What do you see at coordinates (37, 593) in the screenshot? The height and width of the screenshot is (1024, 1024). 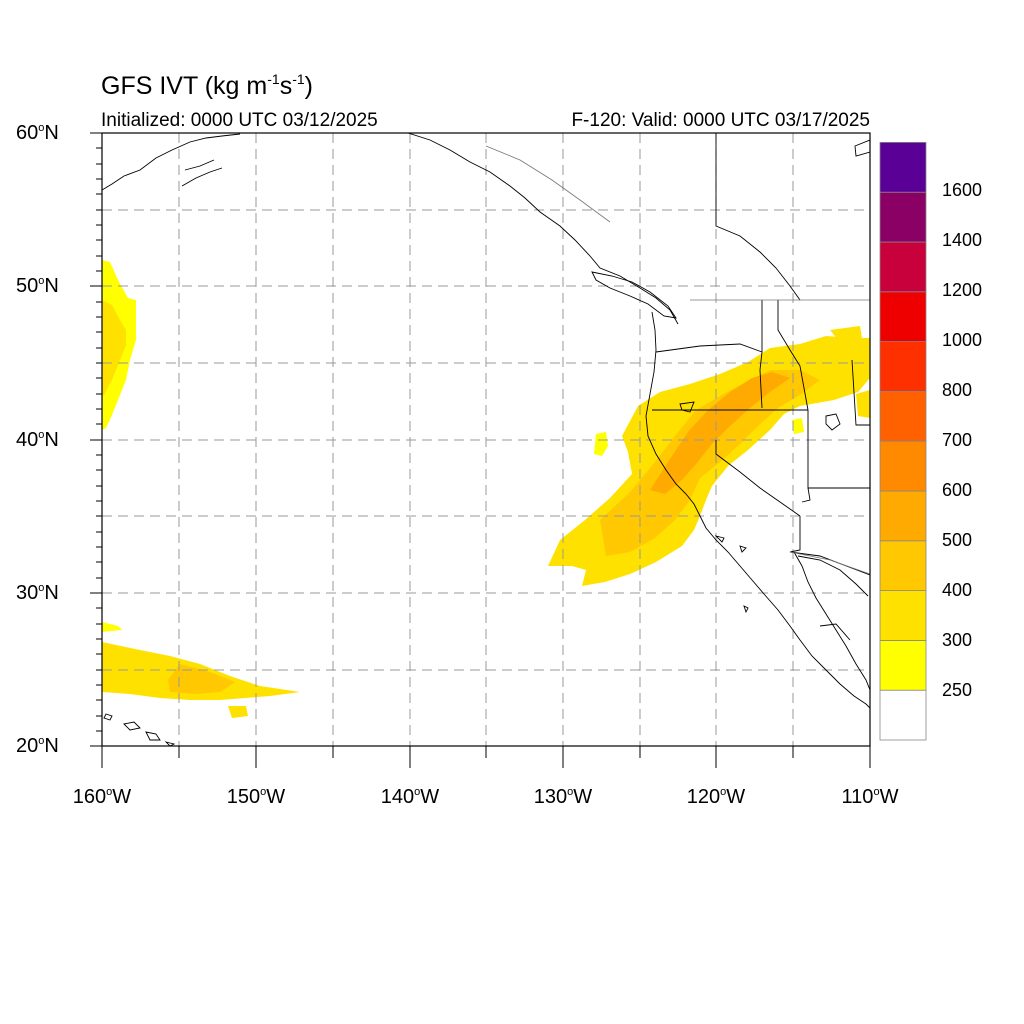 I see `lat-label-30n: 30oN` at bounding box center [37, 593].